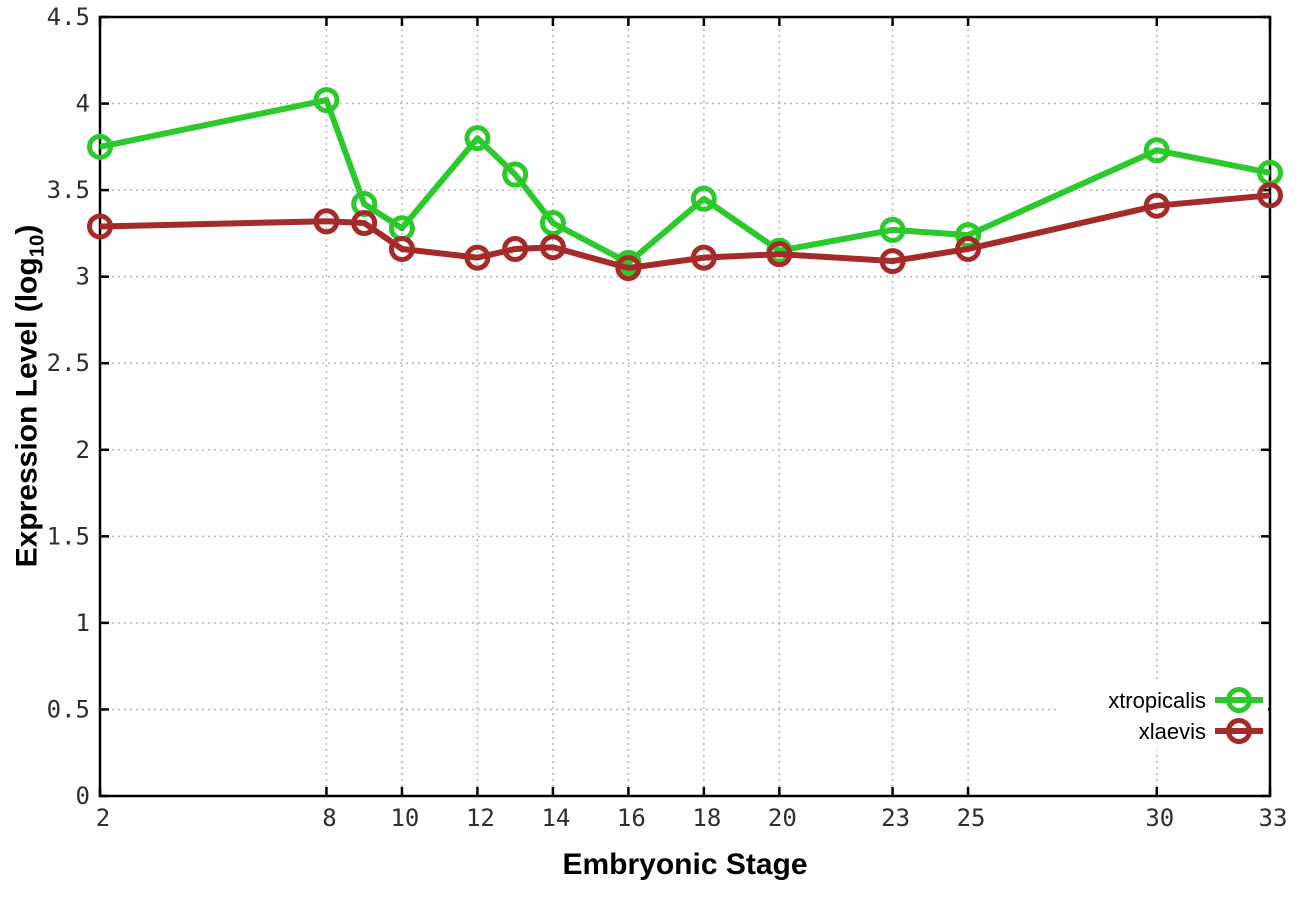 The width and height of the screenshot is (1296, 907). Describe the element at coordinates (83, 277) in the screenshot. I see `y-tick-label: 3` at that location.